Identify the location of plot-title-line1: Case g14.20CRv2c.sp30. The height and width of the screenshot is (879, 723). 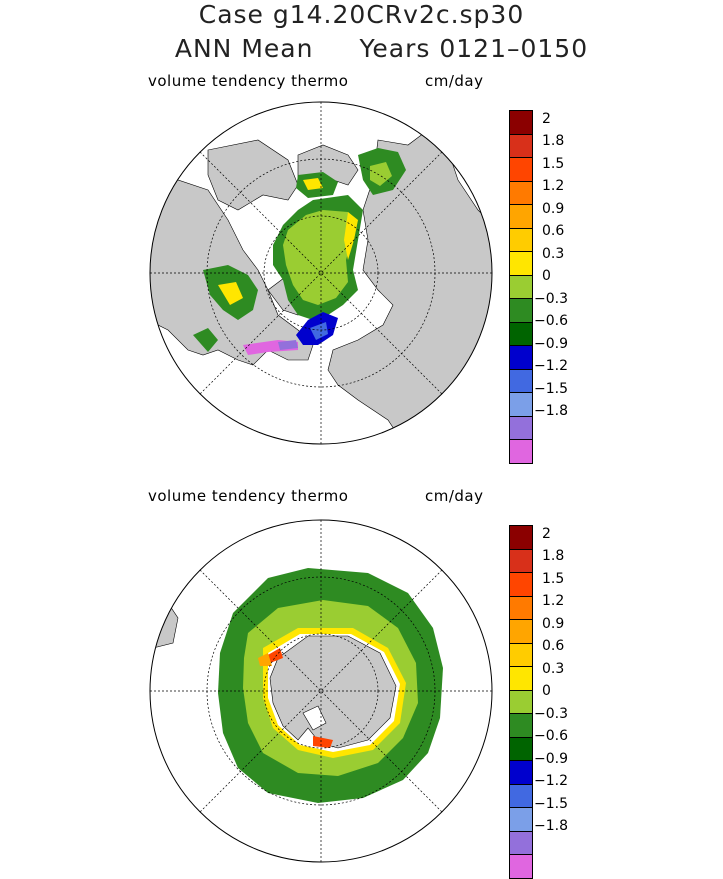
(361, 14).